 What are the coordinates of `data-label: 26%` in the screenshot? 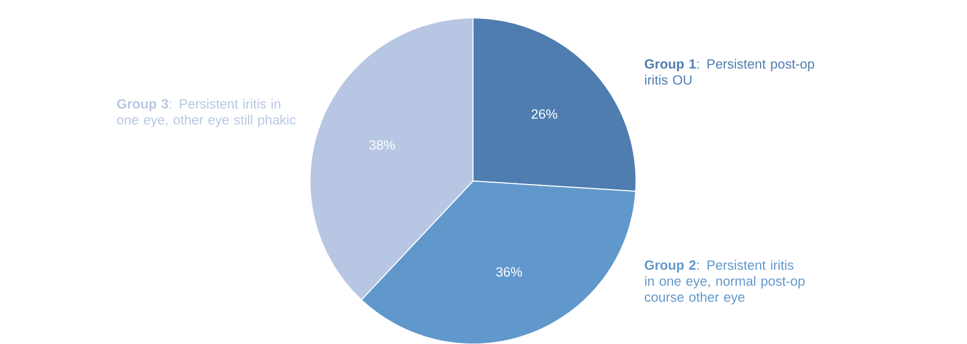 It's located at (545, 114).